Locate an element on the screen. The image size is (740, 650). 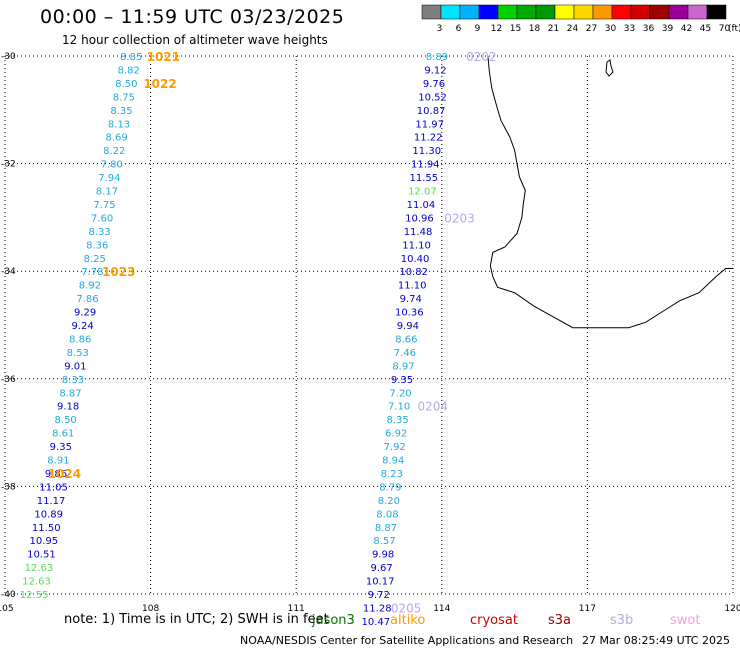
swh-value-label: 8.08 is located at coordinates (387, 514).